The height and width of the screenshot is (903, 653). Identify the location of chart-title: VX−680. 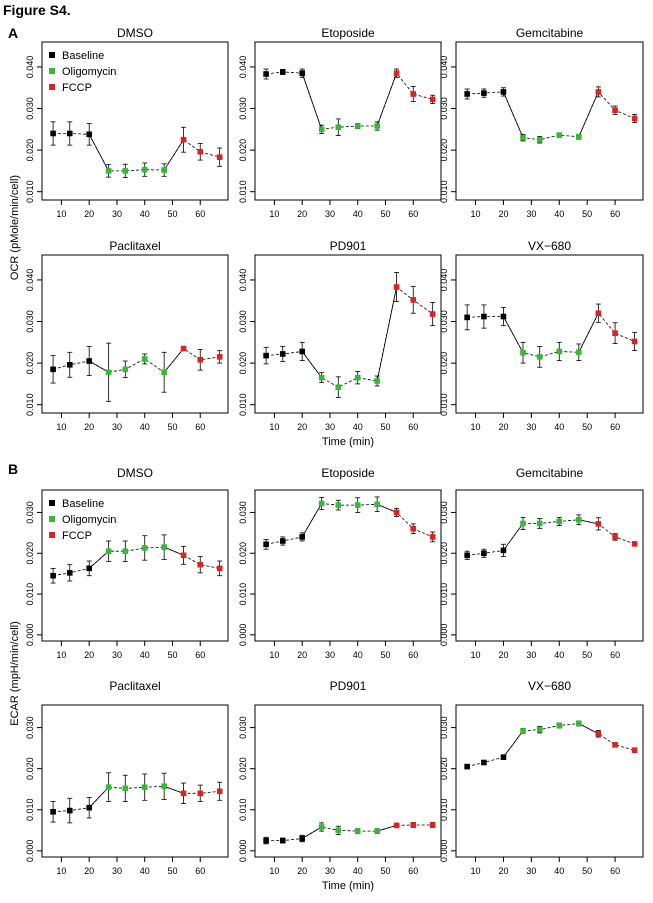
(549, 686).